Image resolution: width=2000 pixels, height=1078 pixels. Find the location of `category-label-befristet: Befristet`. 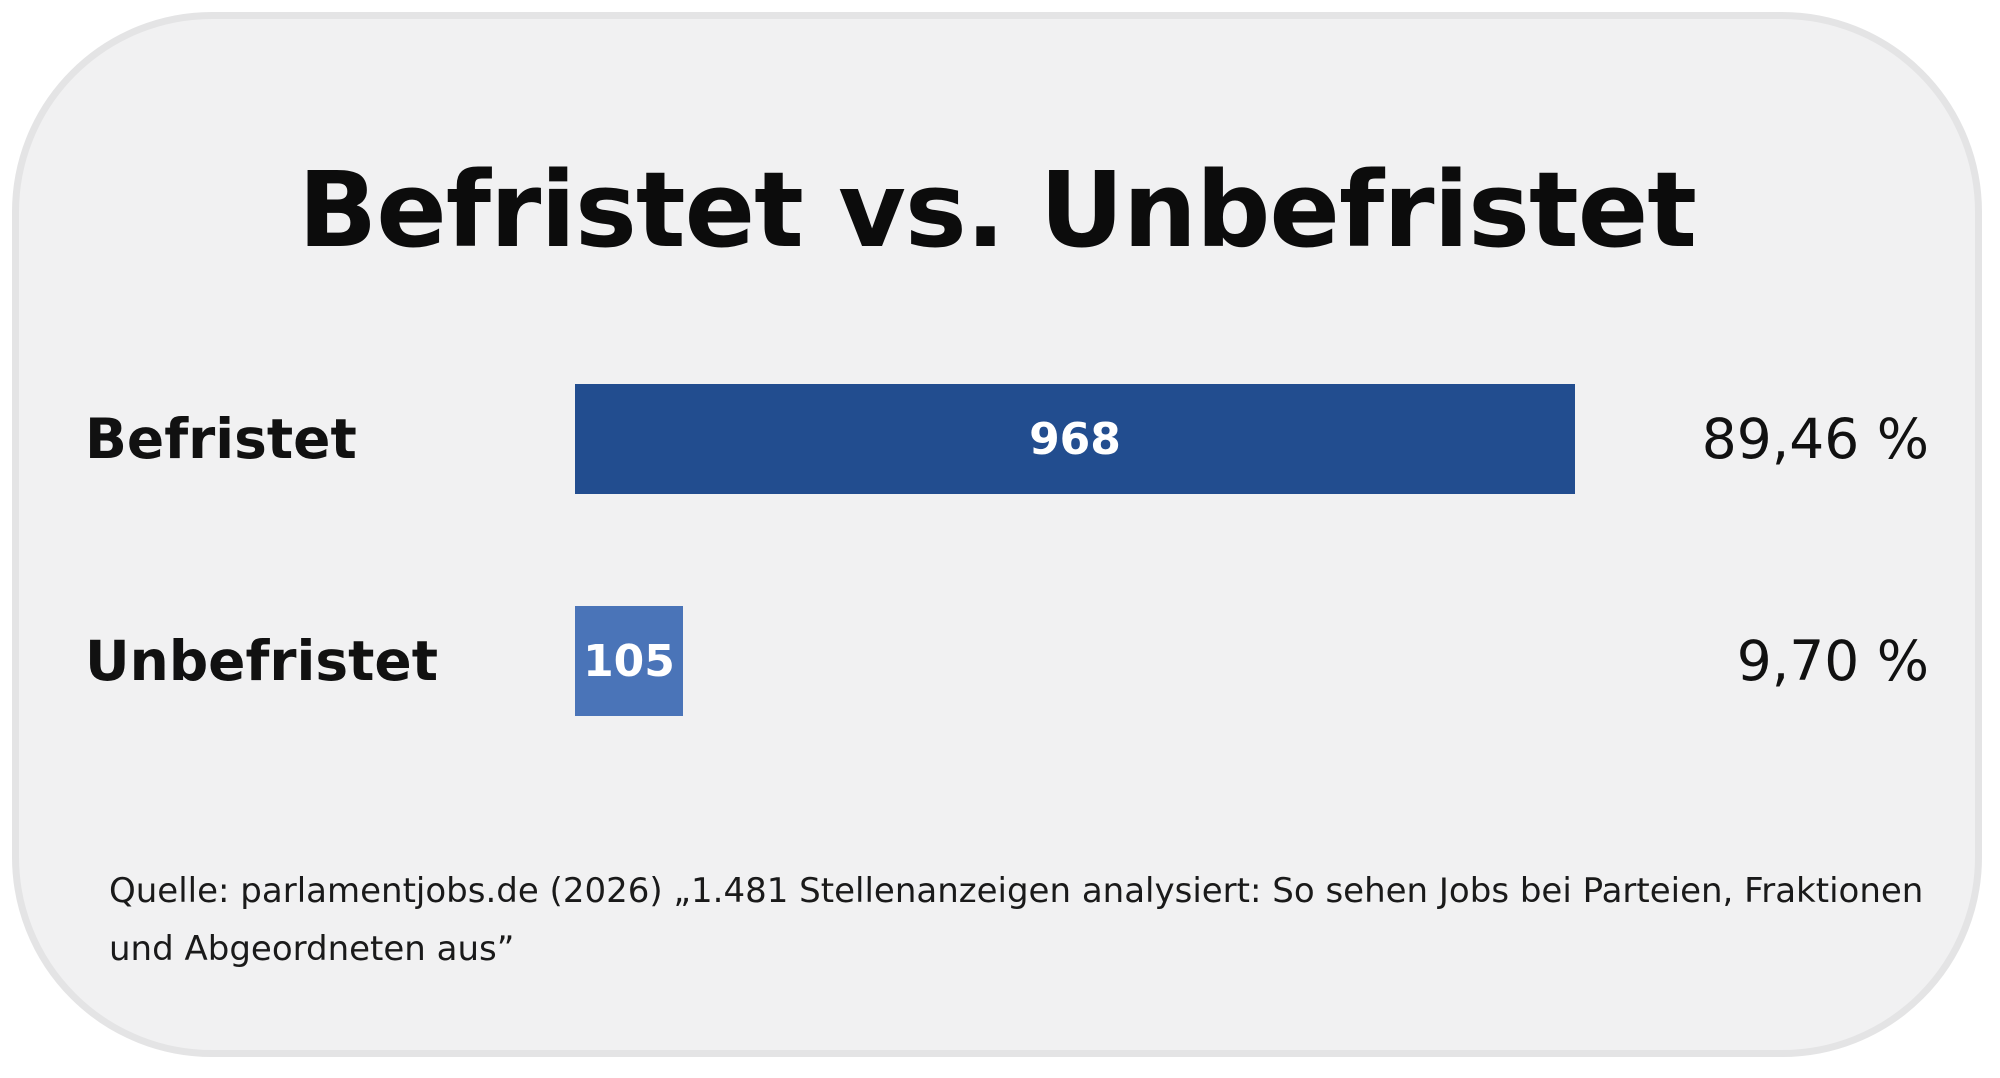

category-label-befristet: Befristet is located at coordinates (221, 439).